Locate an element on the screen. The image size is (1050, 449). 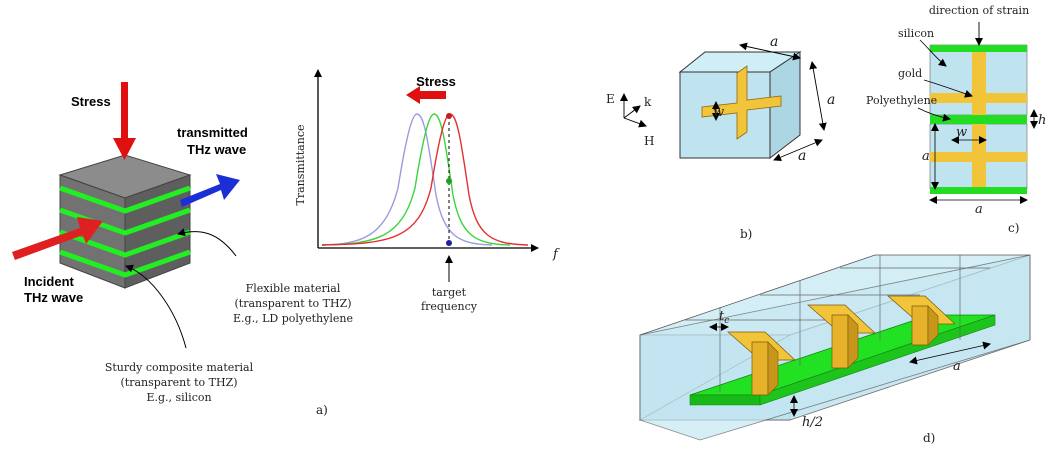
flexible-text-3: E.g., LD polyethylene is located at coordinates (293, 318).